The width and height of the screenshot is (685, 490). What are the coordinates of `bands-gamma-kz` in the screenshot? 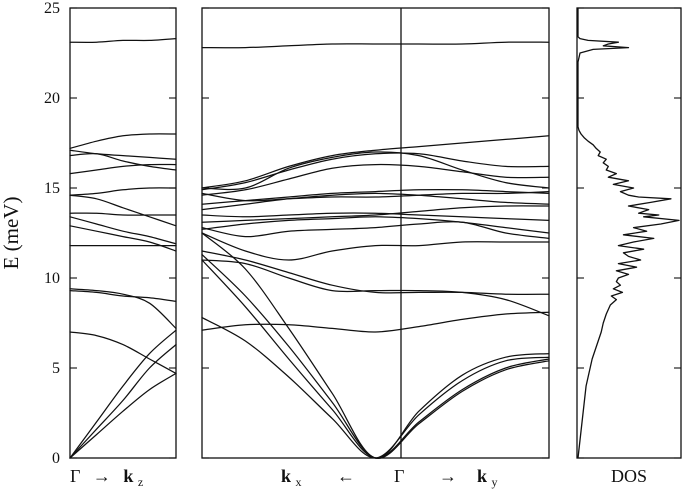 It's located at (123, 248).